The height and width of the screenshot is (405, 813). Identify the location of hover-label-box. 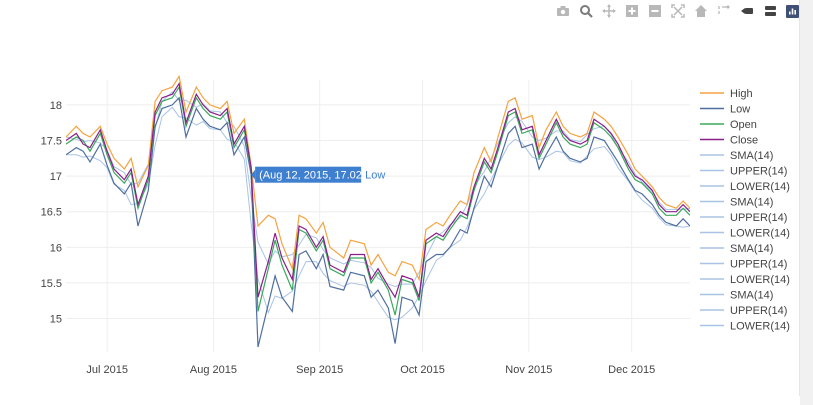
(308, 174).